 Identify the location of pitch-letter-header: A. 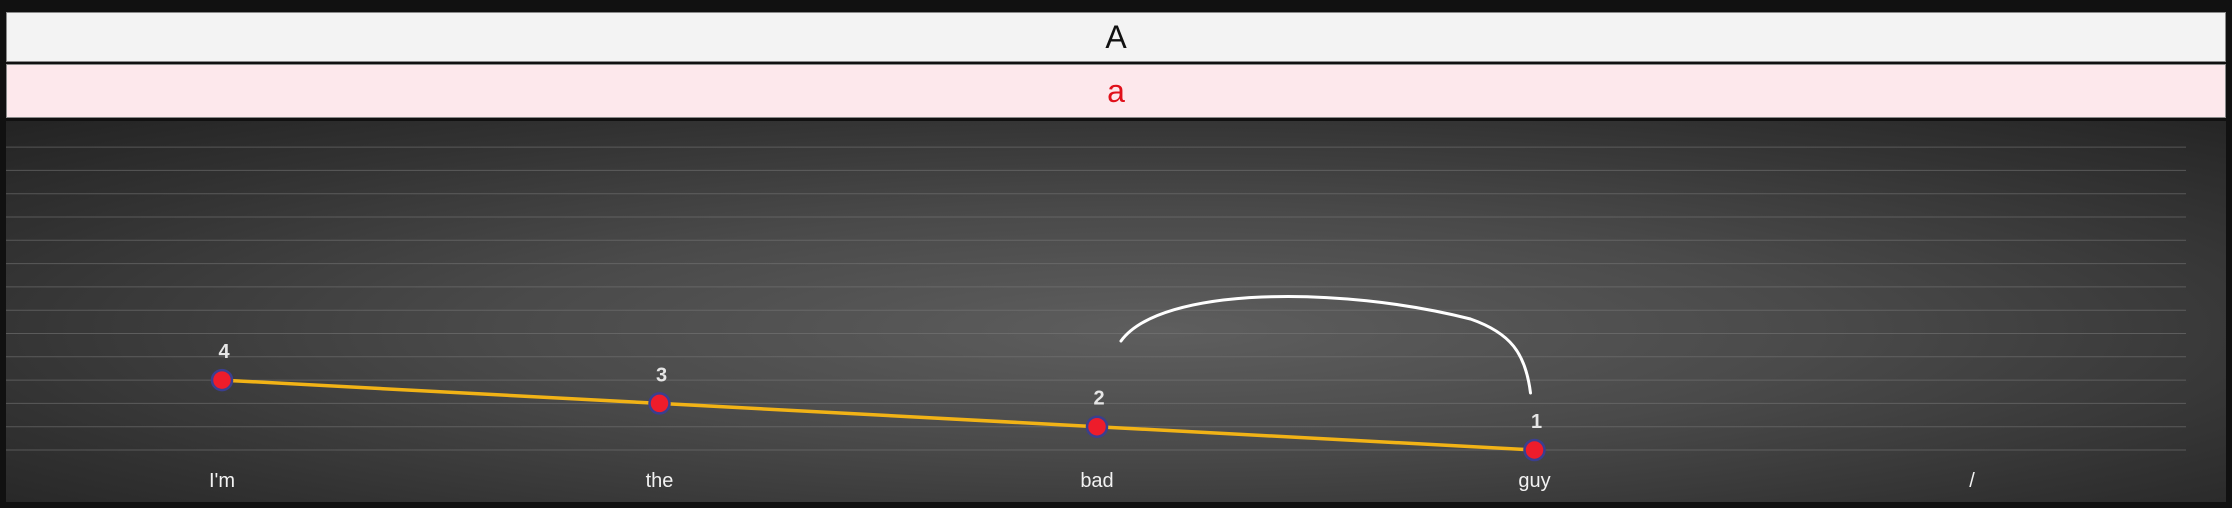
(1116, 37).